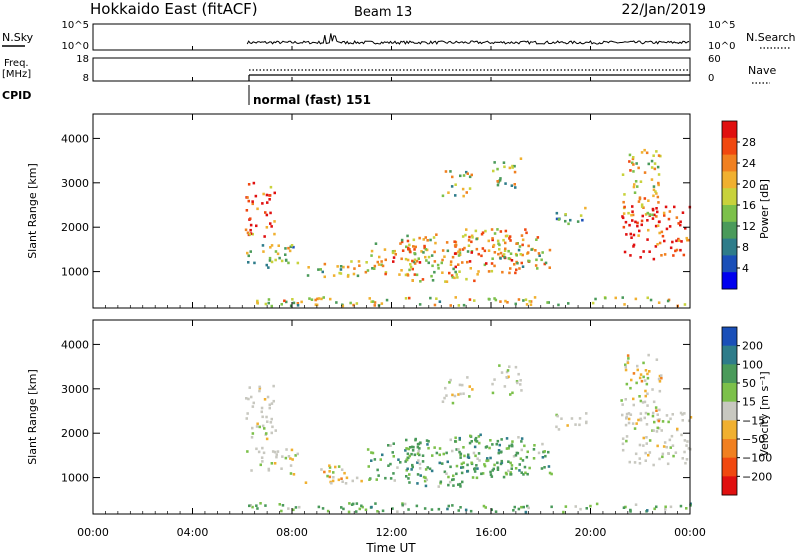  I want to click on freq-label-bottom: [MHz], so click(16, 74).